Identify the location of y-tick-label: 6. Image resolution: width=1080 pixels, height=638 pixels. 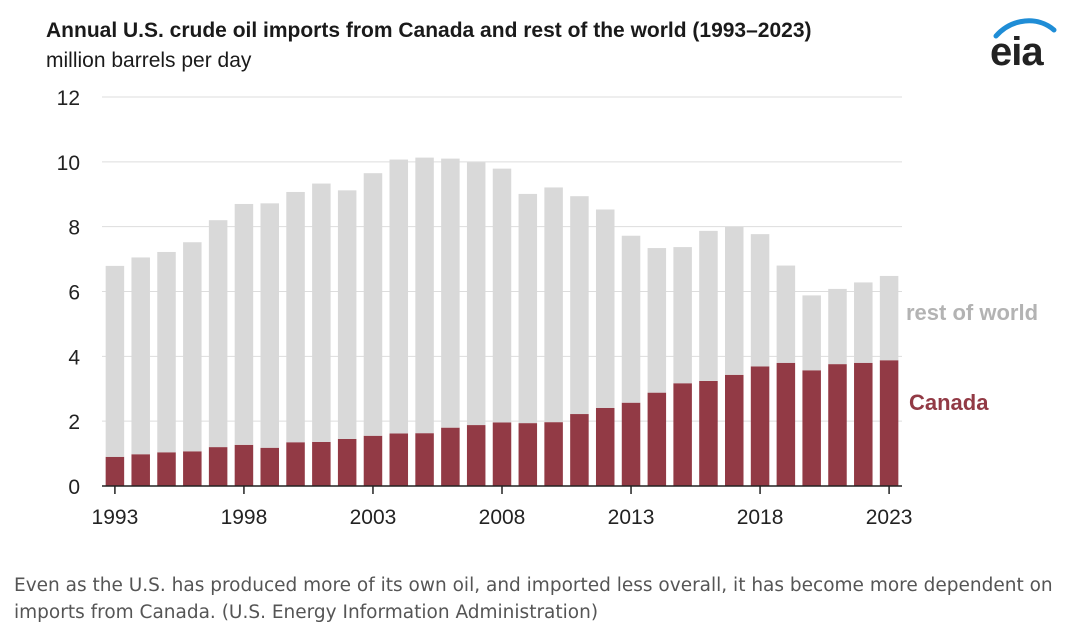
(74, 293).